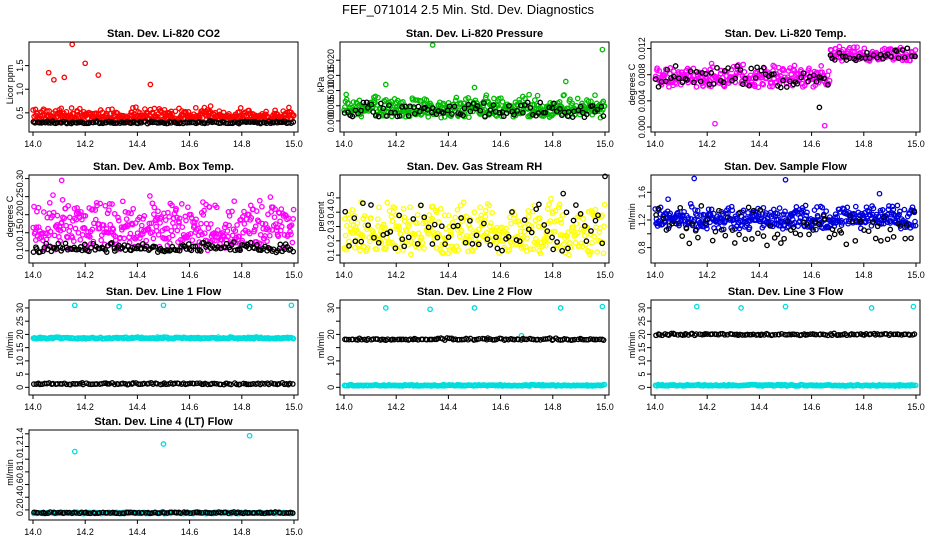 This screenshot has height=540, width=936. What do you see at coordinates (163, 422) in the screenshot?
I see `panel-title: Stan. Dev. Line 4 (LT) Flow` at bounding box center [163, 422].